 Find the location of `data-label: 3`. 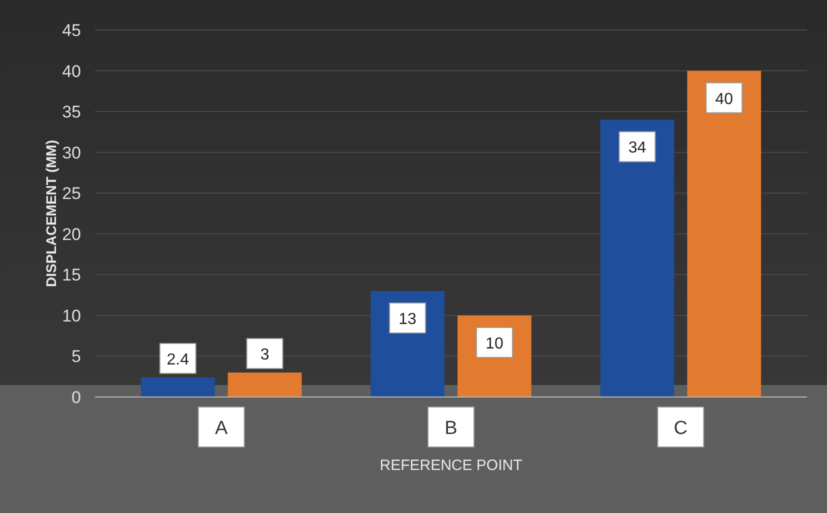

data-label: 3 is located at coordinates (265, 355).